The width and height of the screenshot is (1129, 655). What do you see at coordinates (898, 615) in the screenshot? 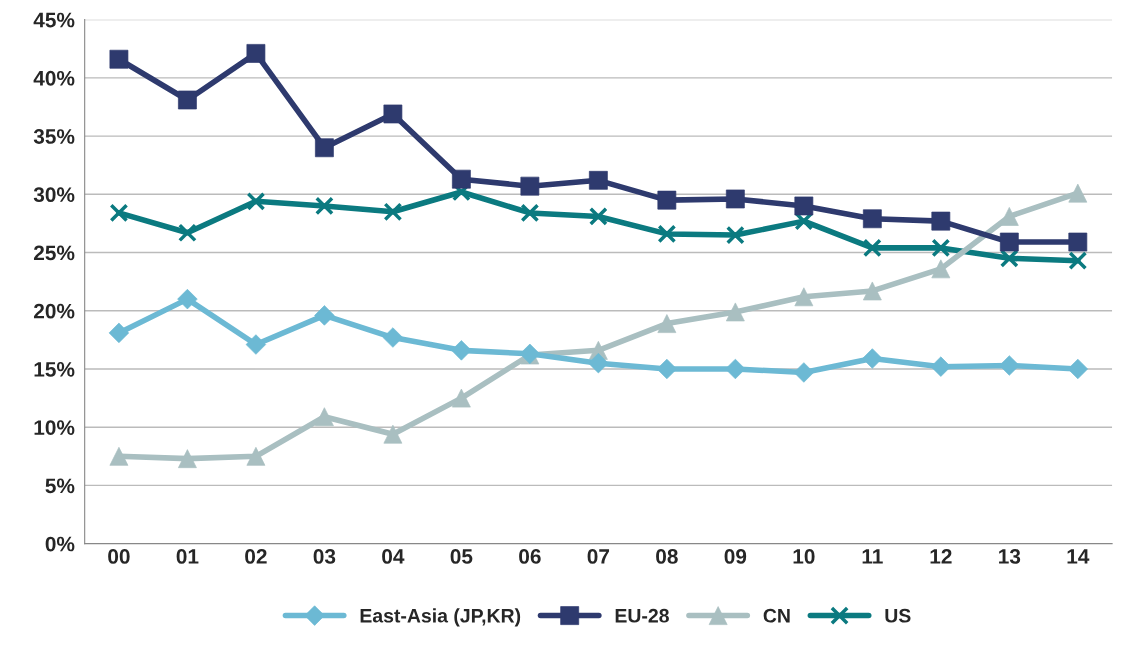
I see `legend-label: US` at bounding box center [898, 615].